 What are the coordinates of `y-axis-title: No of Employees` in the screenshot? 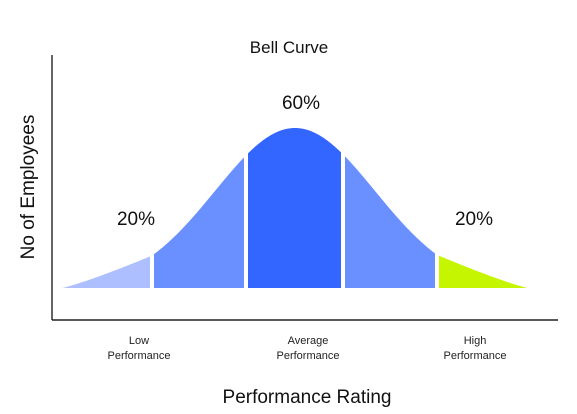 It's located at (28, 187).